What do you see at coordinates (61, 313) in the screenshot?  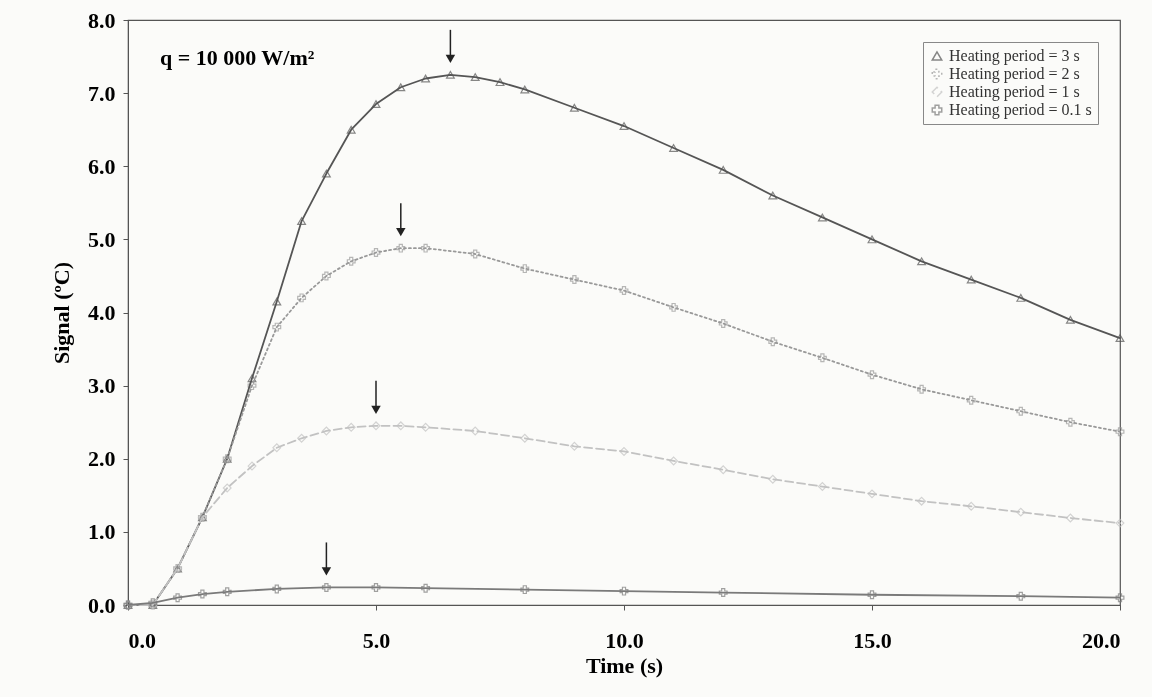 I see `y-axis-title: Signal (ºC)` at bounding box center [61, 313].